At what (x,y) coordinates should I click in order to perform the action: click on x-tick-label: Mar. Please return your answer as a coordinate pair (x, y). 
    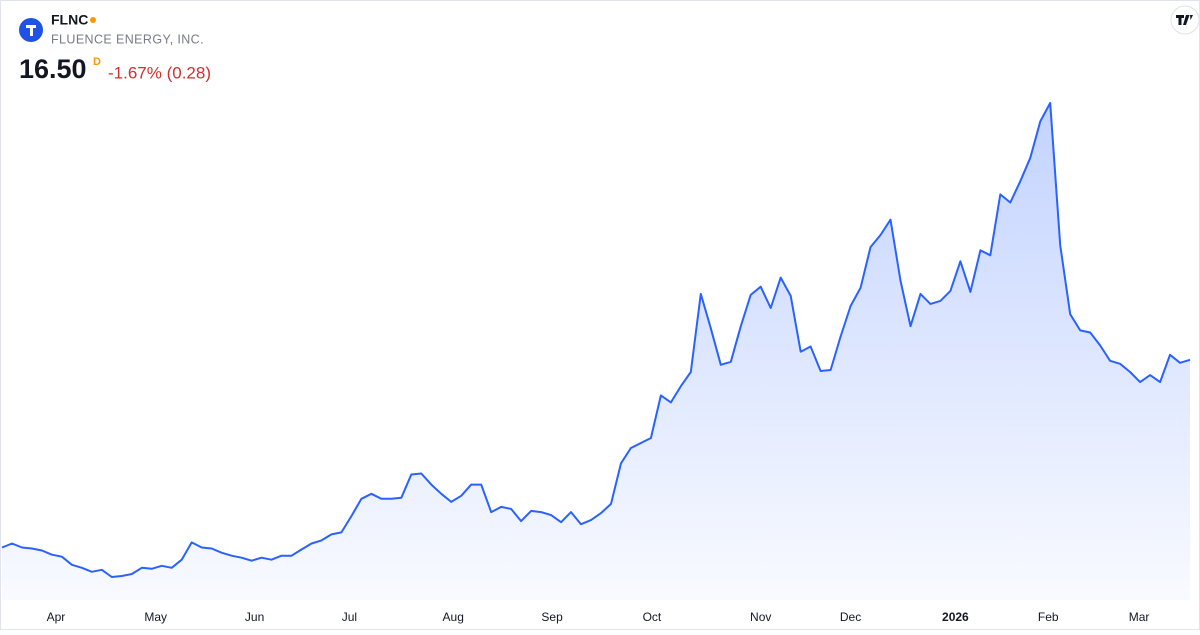
    Looking at the image, I should click on (1139, 617).